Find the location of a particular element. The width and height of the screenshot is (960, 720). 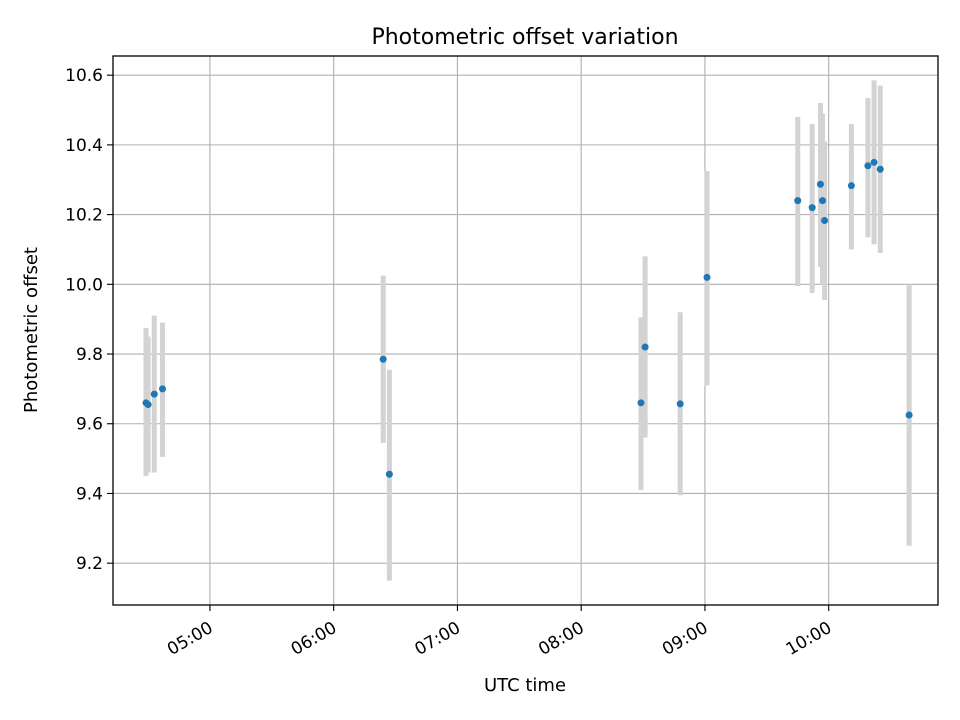

y-tick-label: 9.4 is located at coordinates (89, 494).